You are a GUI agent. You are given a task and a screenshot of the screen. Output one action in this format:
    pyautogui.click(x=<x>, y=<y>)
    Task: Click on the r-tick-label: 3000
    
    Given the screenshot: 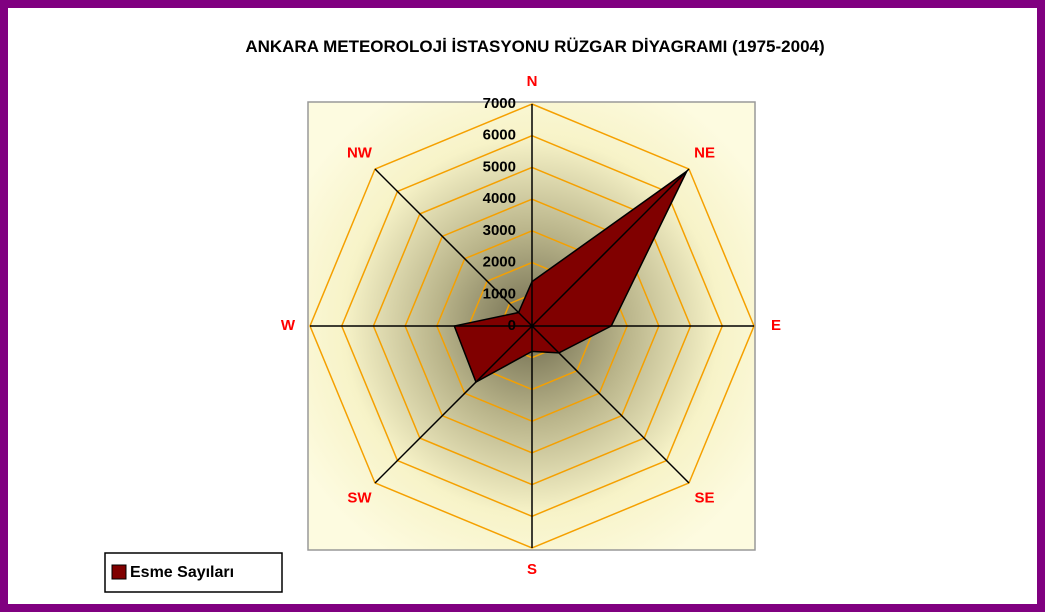 What is the action you would take?
    pyautogui.click(x=499, y=230)
    